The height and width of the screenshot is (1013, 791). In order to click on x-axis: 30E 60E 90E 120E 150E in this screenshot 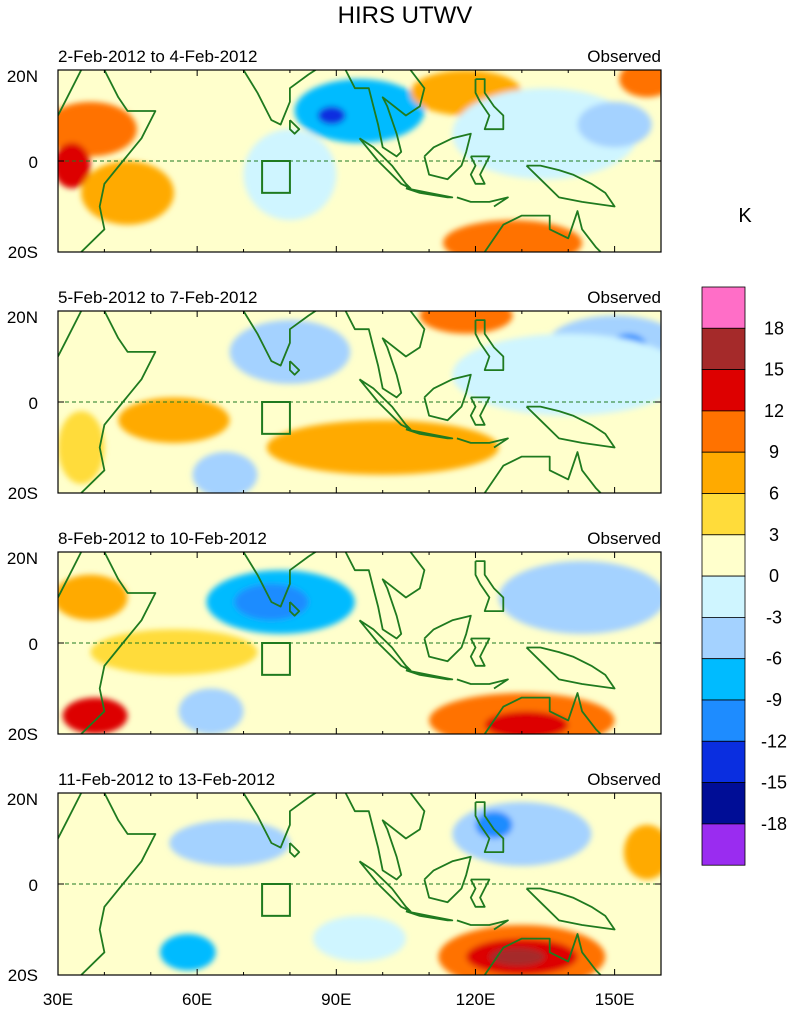, I will do `click(339, 999)`.